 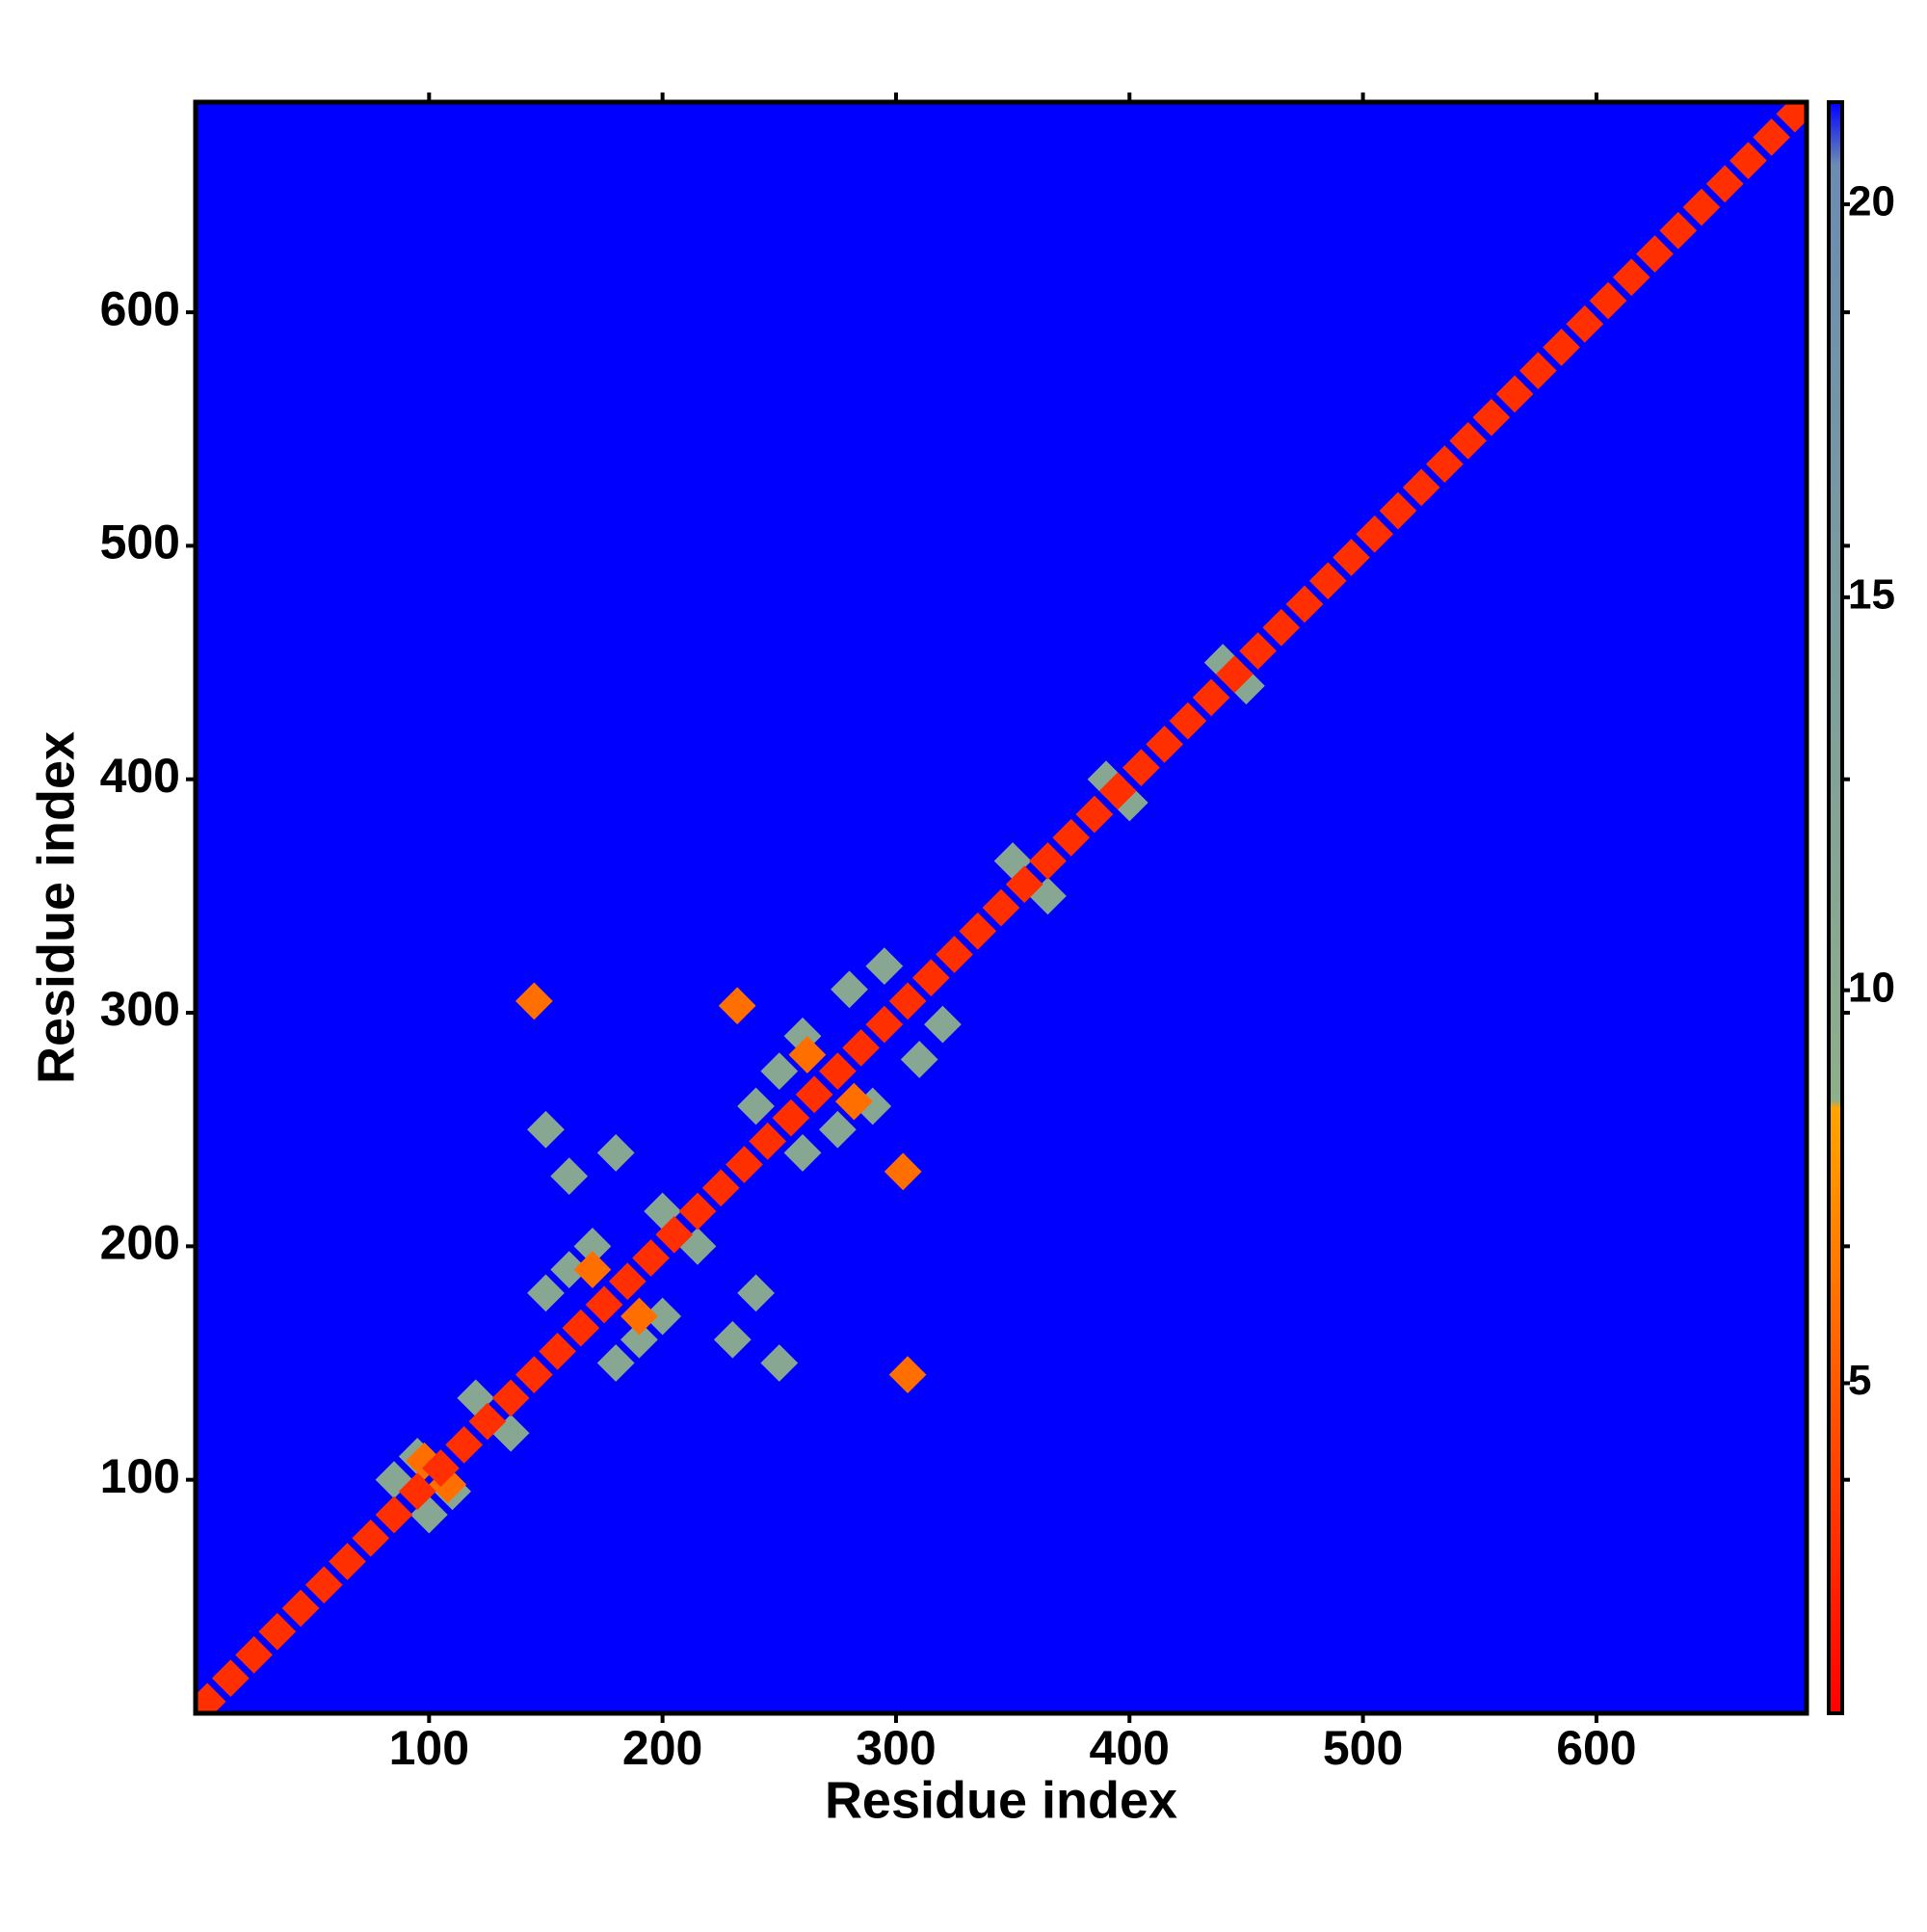 What do you see at coordinates (140, 1476) in the screenshot?
I see `y-tick-label: 100` at bounding box center [140, 1476].